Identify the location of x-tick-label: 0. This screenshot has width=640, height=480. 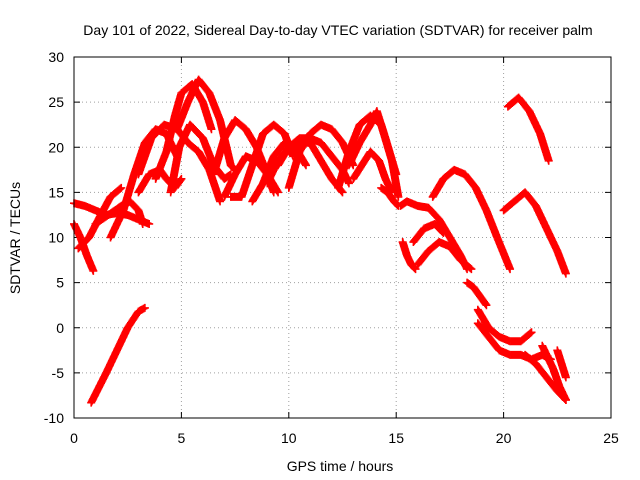
(74, 438).